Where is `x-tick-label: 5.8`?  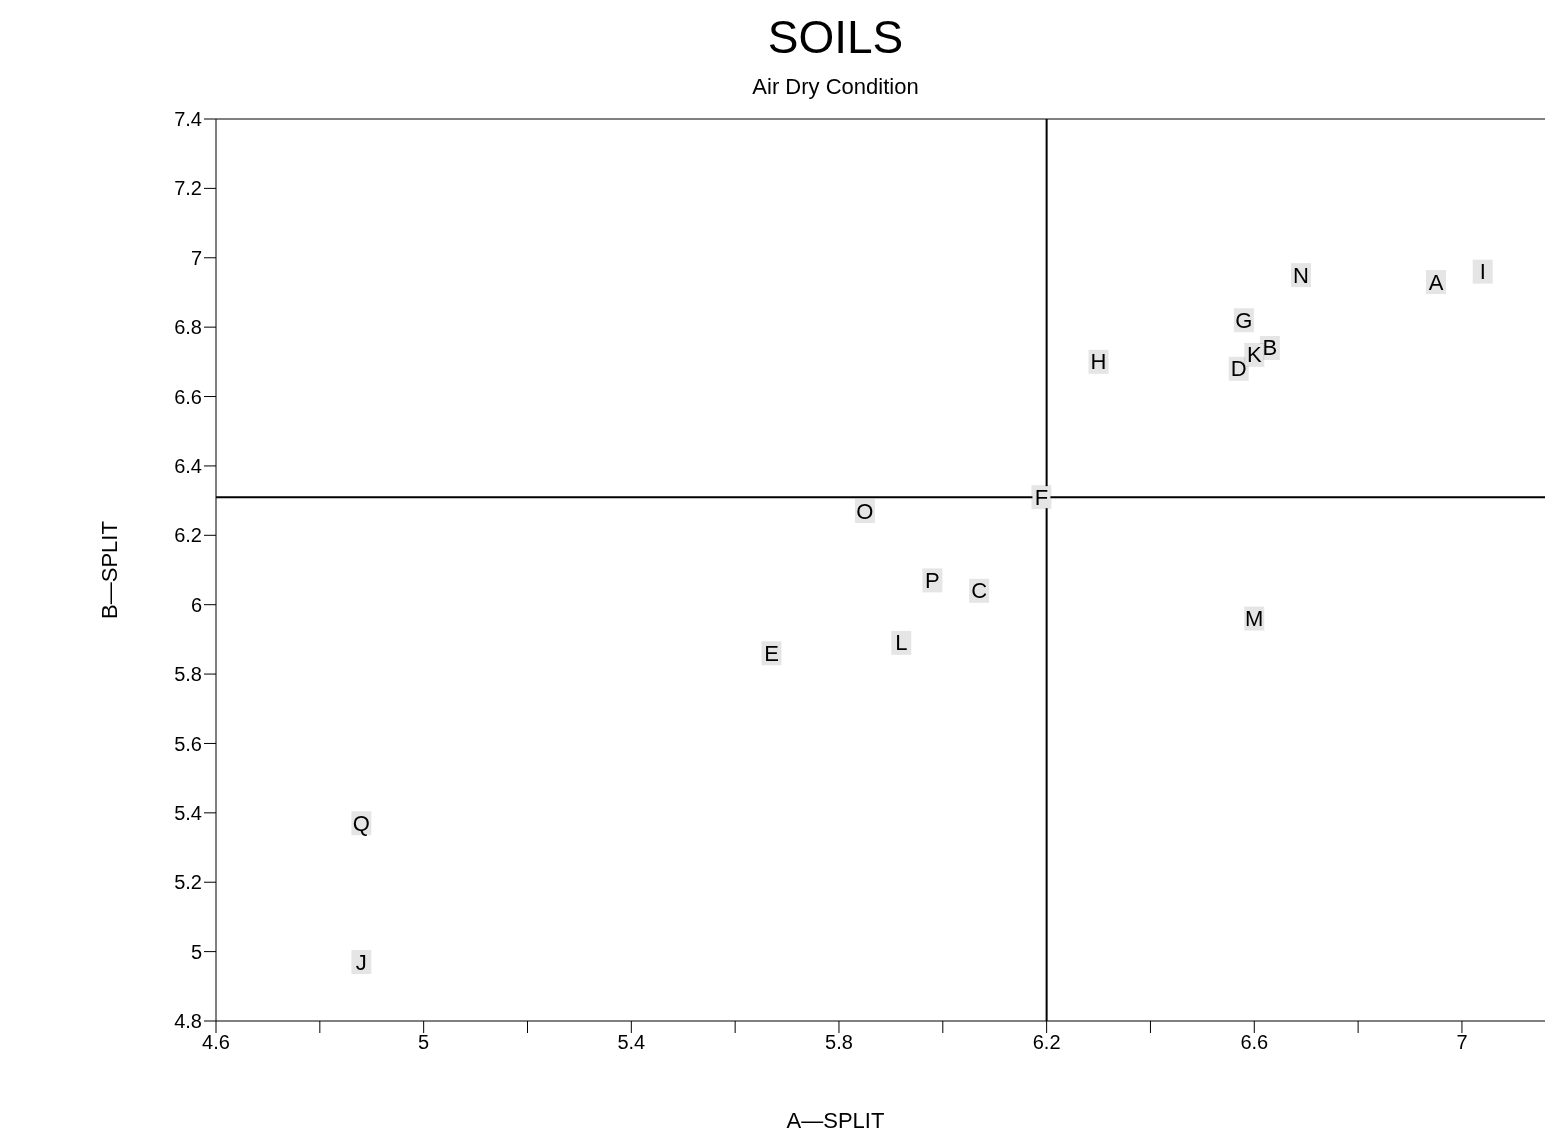
x-tick-label: 5.8 is located at coordinates (839, 1042).